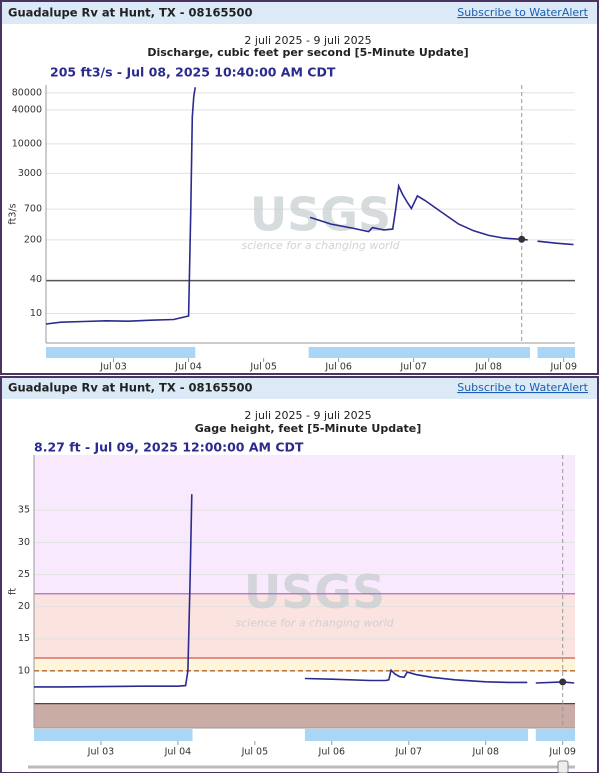 The image size is (600, 773). What do you see at coordinates (33, 239) in the screenshot?
I see `y-tick-label: 200` at bounding box center [33, 239].